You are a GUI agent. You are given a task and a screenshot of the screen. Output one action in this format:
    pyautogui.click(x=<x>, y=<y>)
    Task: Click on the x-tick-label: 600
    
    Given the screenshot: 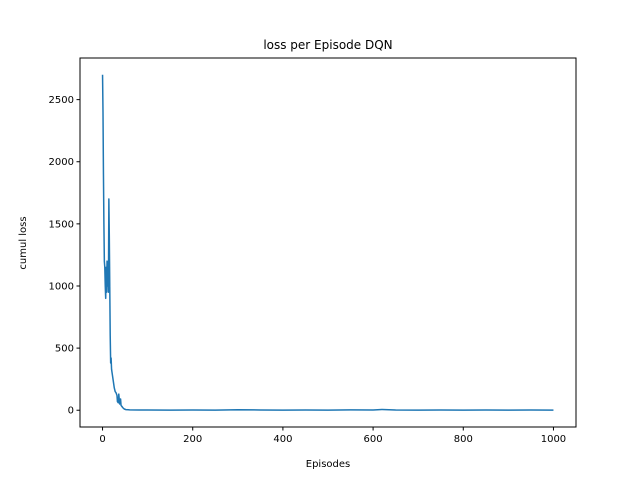 What is the action you would take?
    pyautogui.click(x=373, y=439)
    